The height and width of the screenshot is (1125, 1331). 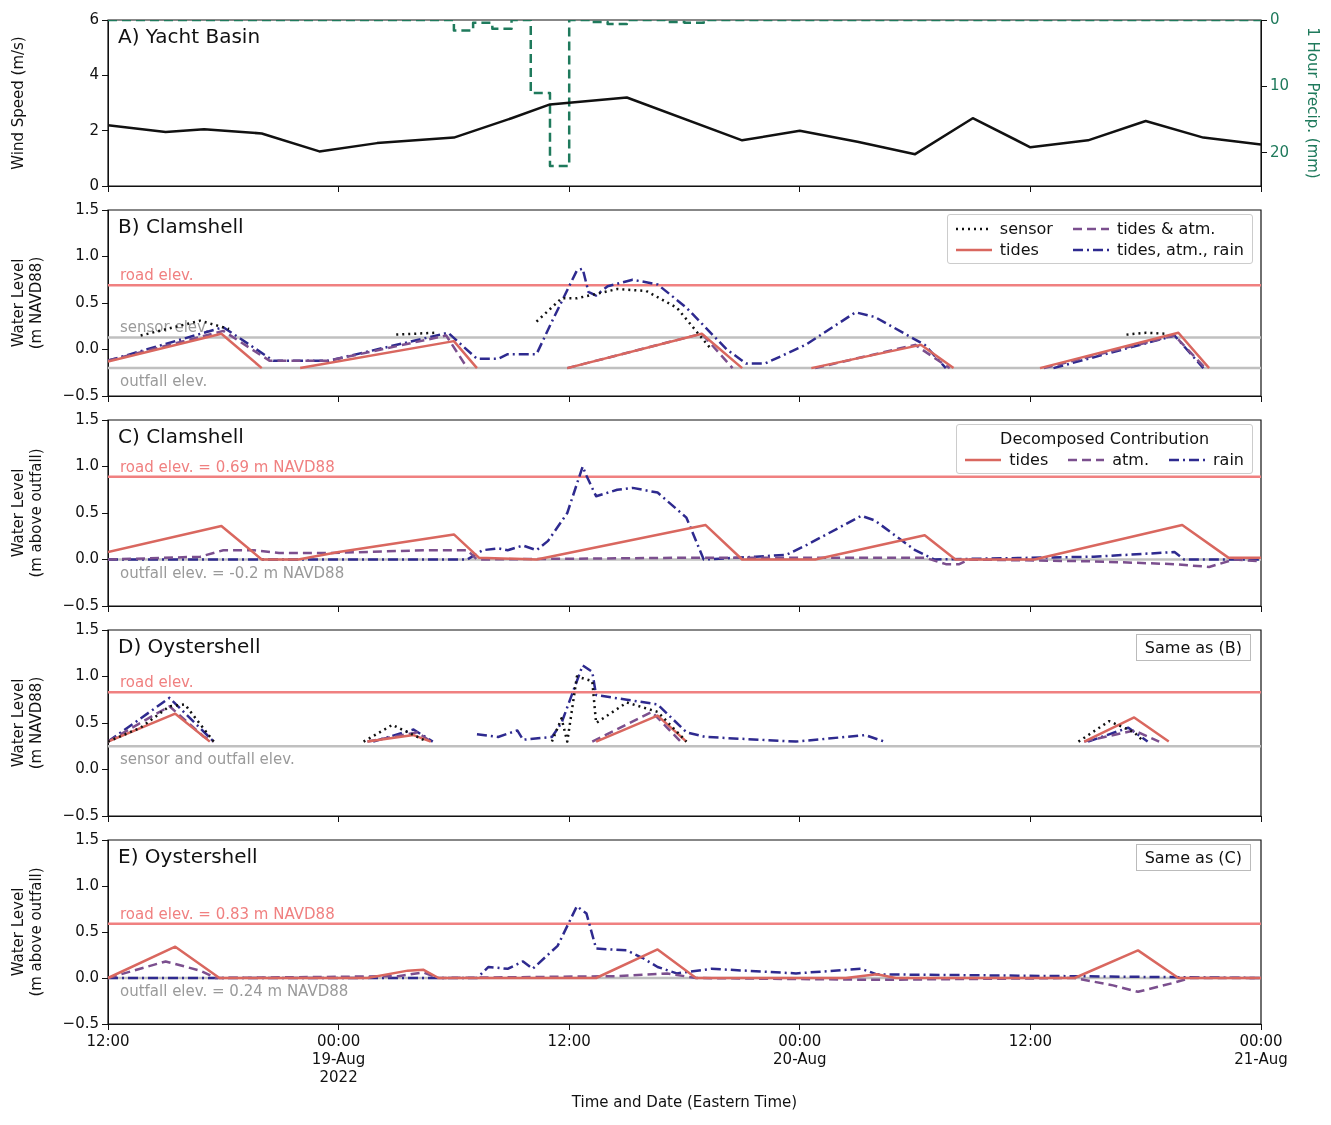 What do you see at coordinates (207, 759) in the screenshot?
I see `ref-line-label: sensor and outfall elev.` at bounding box center [207, 759].